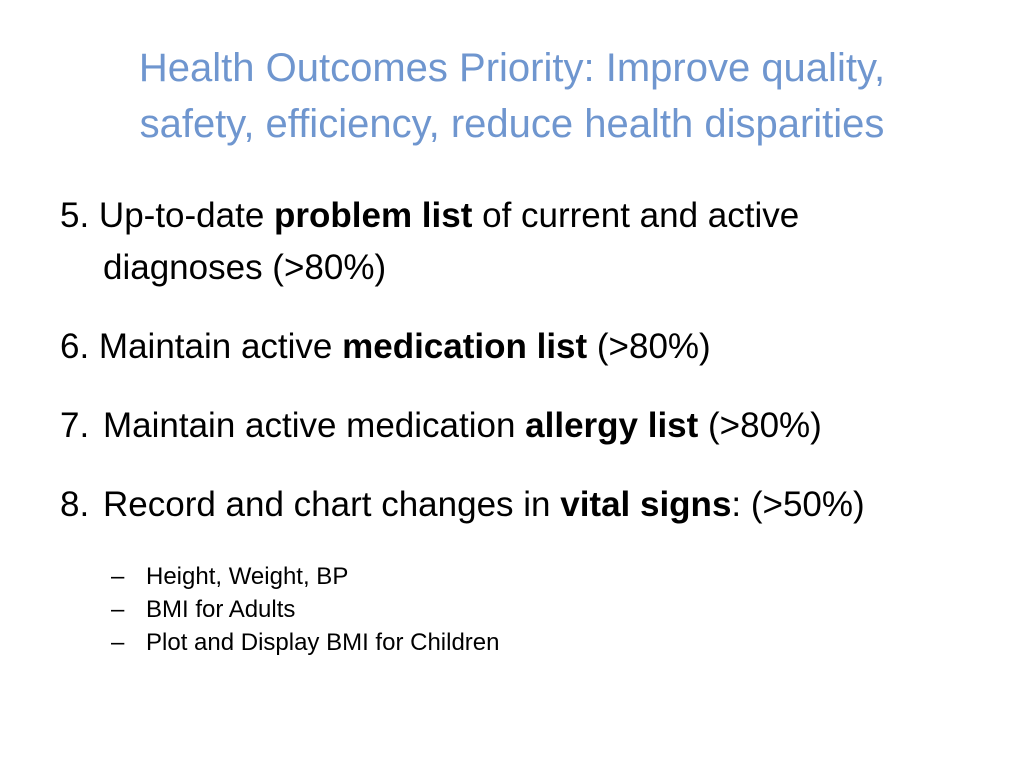 This screenshot has width=1024, height=768. Describe the element at coordinates (760, 425) in the screenshot. I see `item-7-text-post: (>80%)` at that location.